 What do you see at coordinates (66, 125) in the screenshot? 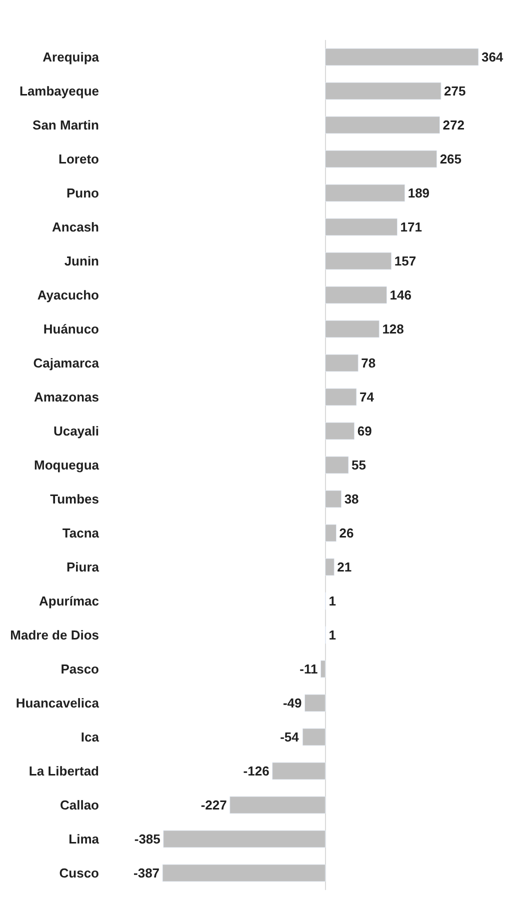
I see `y-tick-label: San Martin` at bounding box center [66, 125].